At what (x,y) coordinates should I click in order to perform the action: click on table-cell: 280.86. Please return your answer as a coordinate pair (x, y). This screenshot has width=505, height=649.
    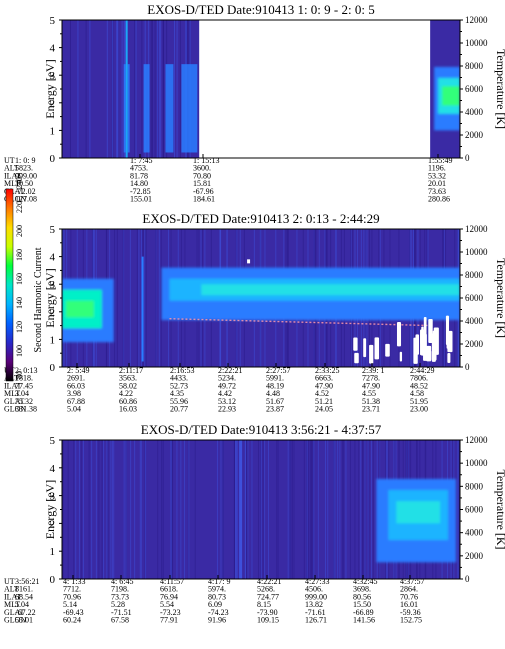
    Looking at the image, I should click on (439, 199).